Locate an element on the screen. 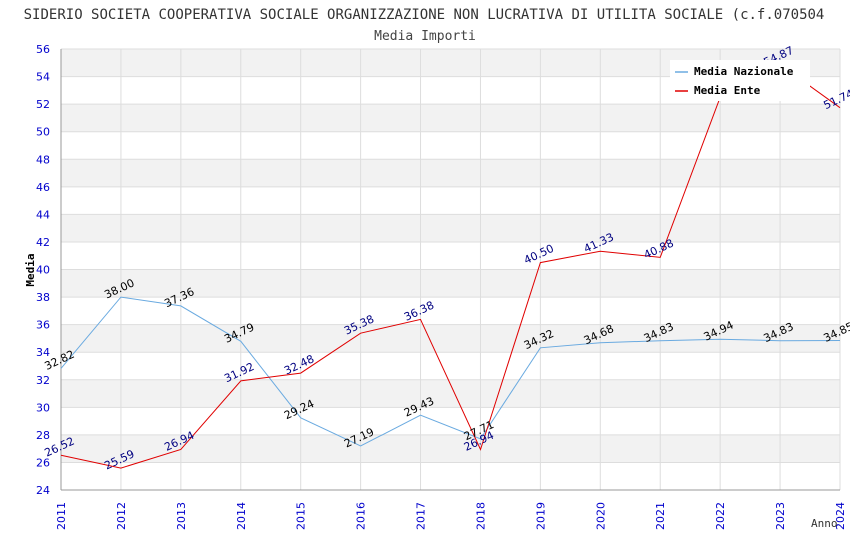  y-tick-label: 32 is located at coordinates (43, 380).